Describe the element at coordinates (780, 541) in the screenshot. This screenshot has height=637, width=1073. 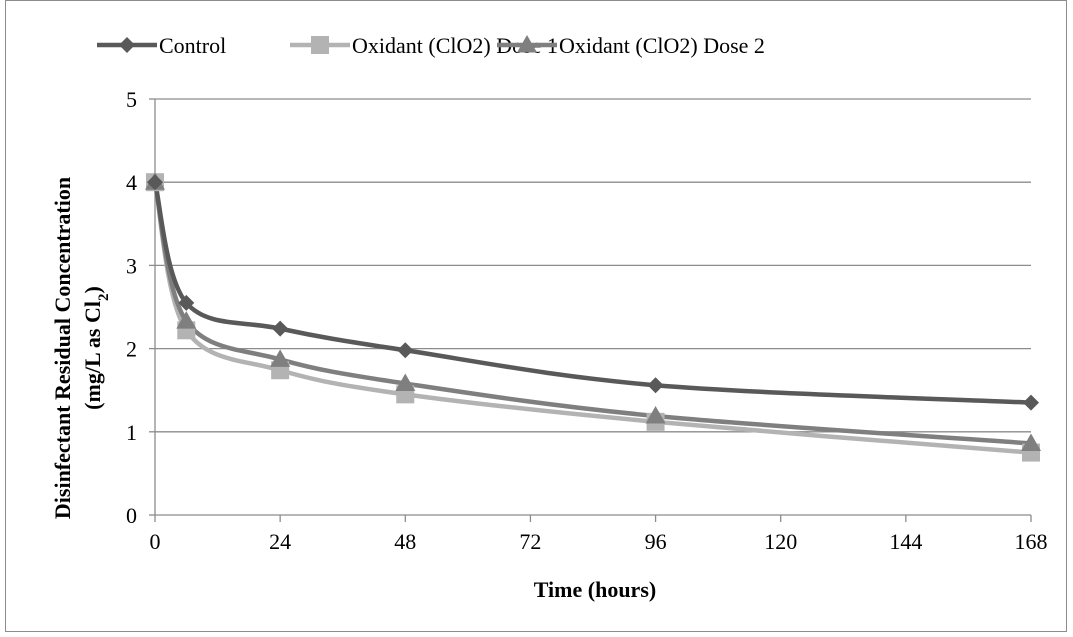
I see `x-tick-label: 120` at that location.